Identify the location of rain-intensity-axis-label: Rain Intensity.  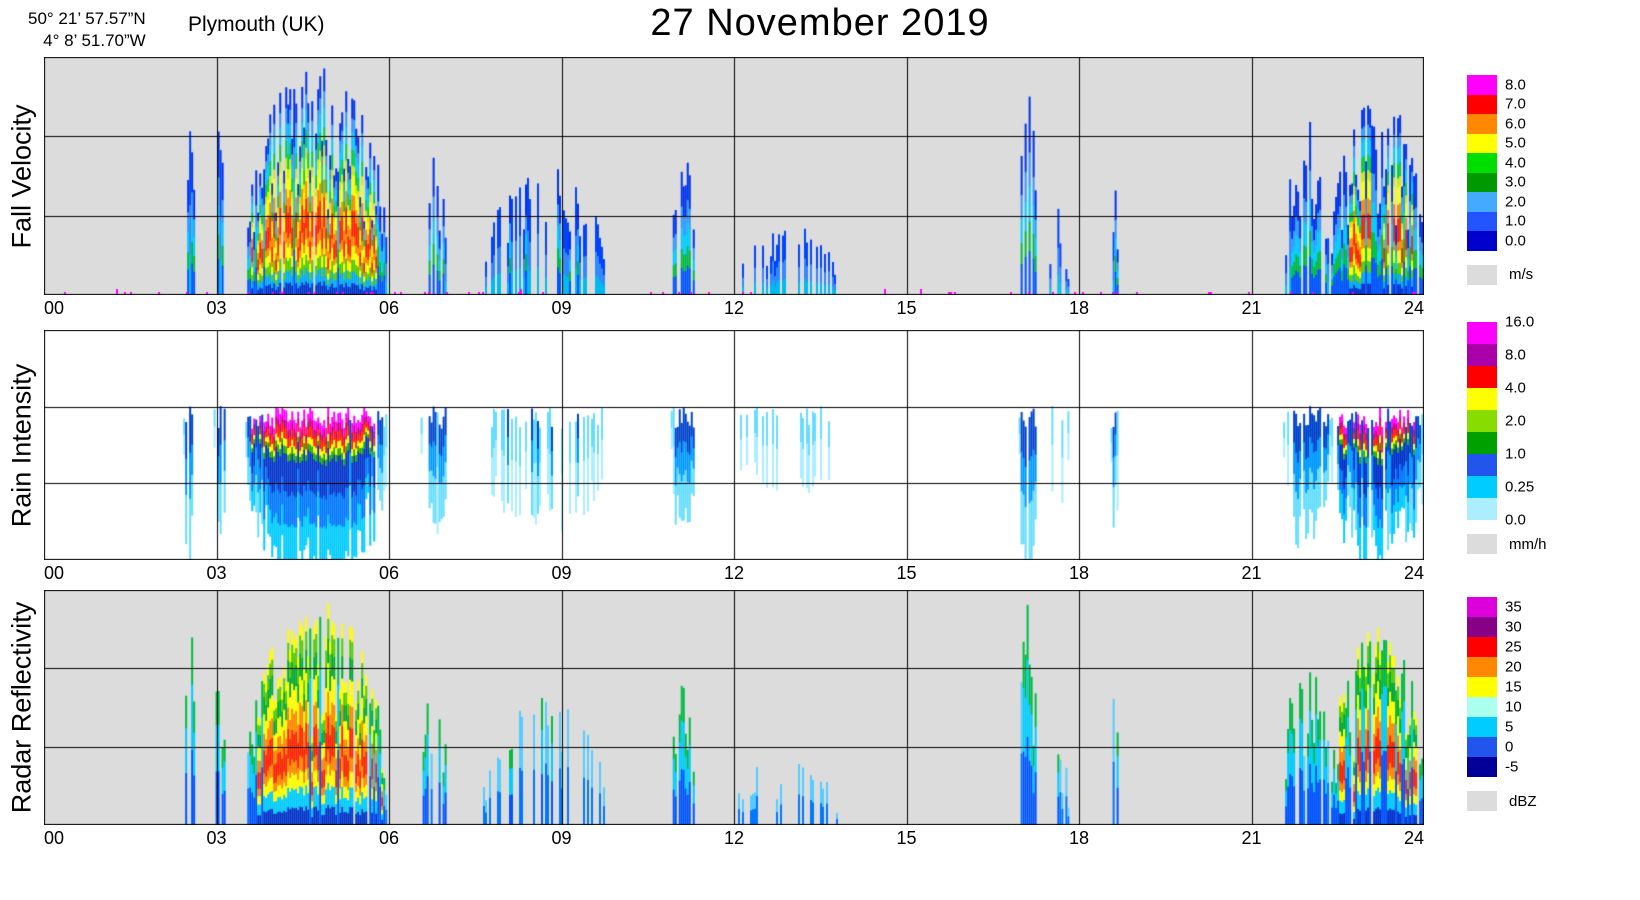
(21, 445).